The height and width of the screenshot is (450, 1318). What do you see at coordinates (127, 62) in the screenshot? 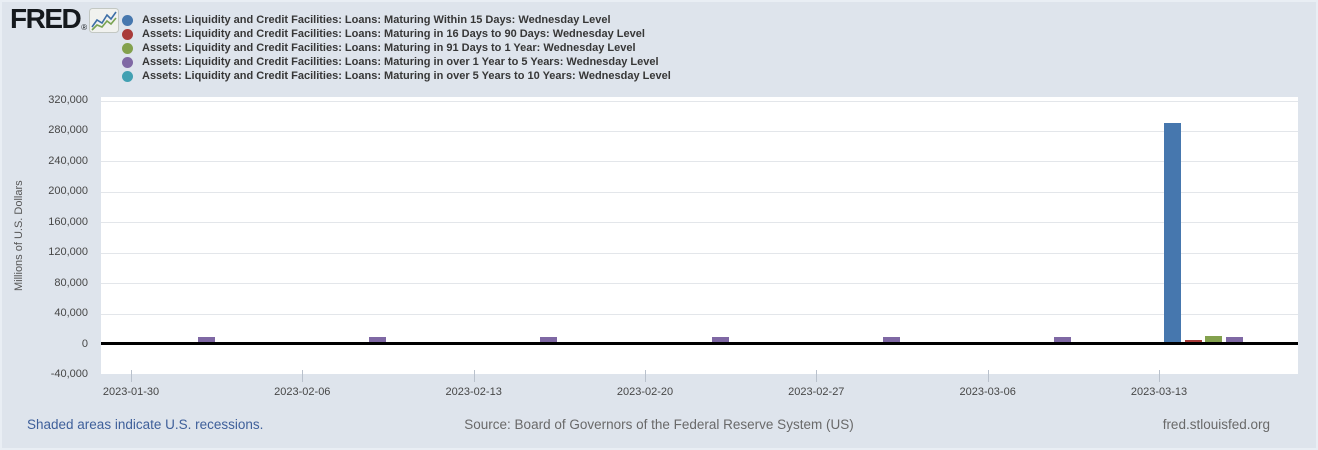
I see `legend-dot-1-to-5-years` at bounding box center [127, 62].